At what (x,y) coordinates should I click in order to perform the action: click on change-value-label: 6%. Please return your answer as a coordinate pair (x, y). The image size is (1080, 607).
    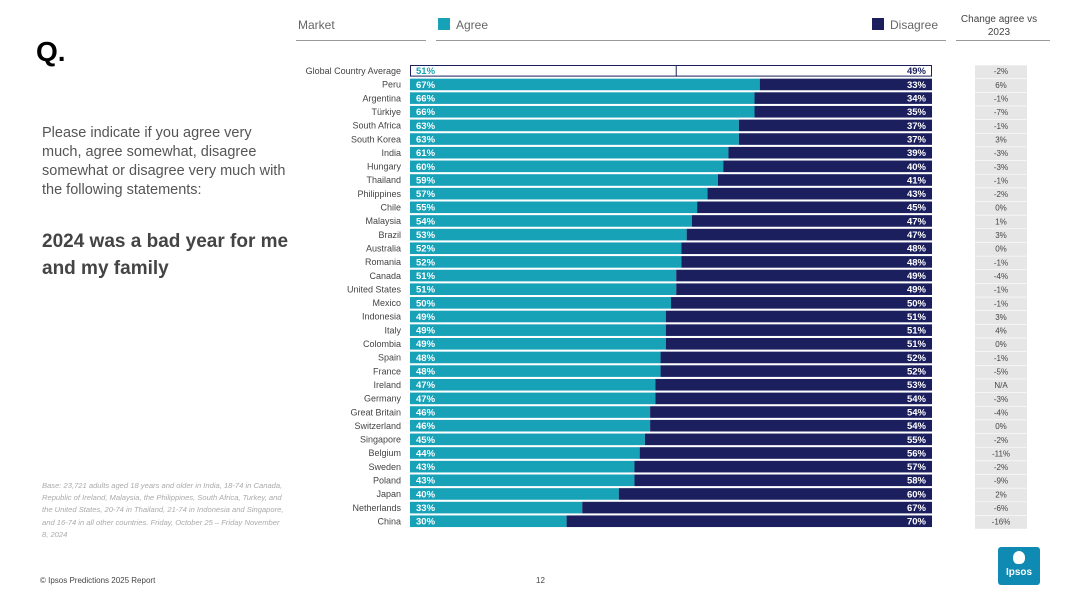
    Looking at the image, I should click on (1001, 85).